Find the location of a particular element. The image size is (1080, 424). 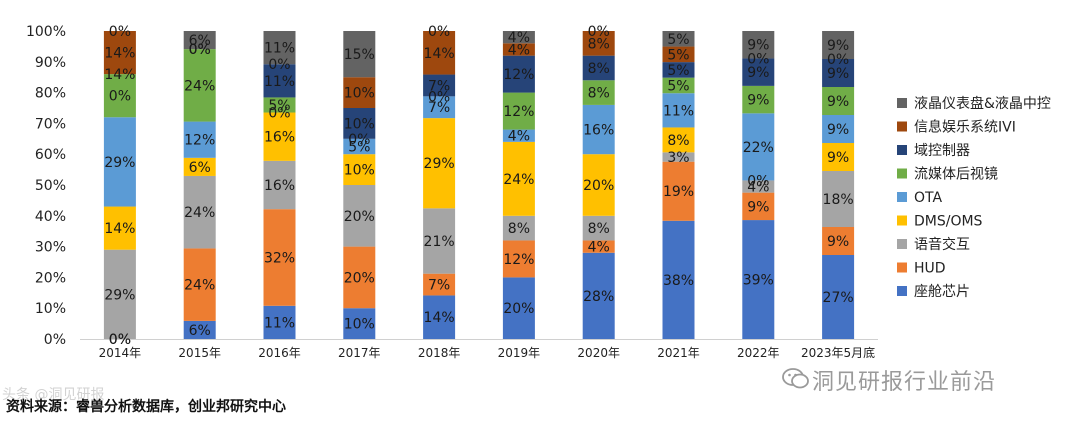

legend-label: 座舱芯片 is located at coordinates (942, 292).